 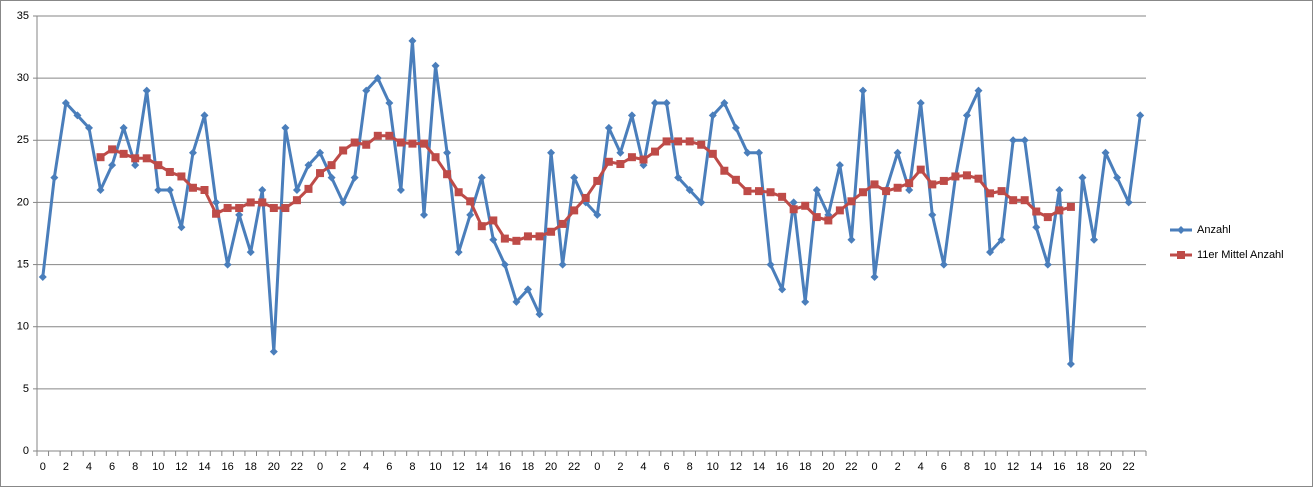 What do you see at coordinates (574, 467) in the screenshot?
I see `x-tick-label: 22` at bounding box center [574, 467].